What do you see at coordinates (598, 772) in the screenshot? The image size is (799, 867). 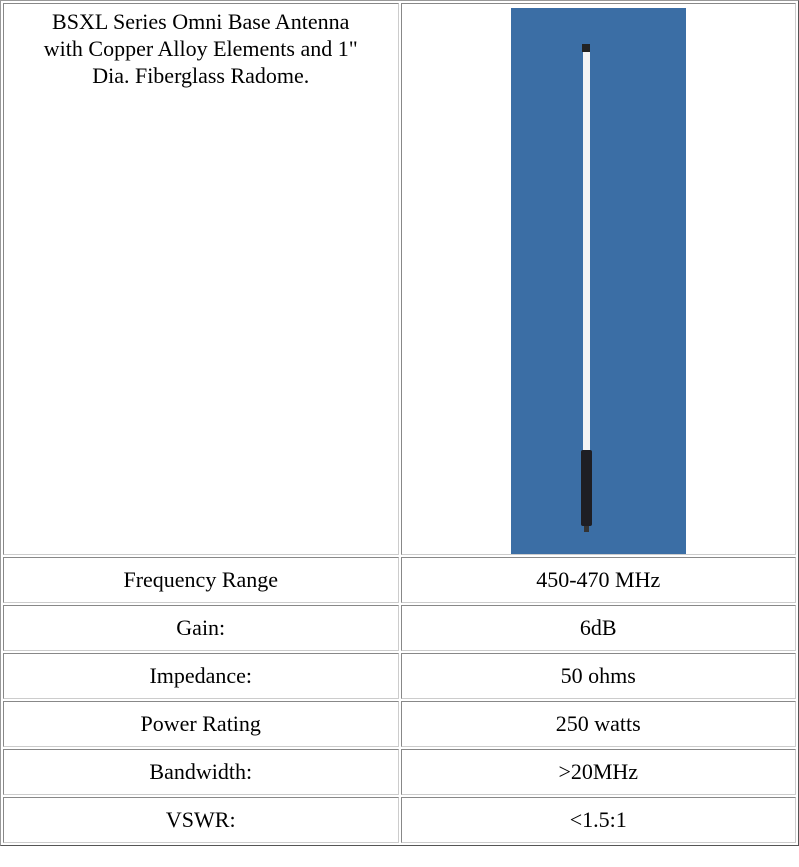 I see `spec-value: >20MHz` at bounding box center [598, 772].